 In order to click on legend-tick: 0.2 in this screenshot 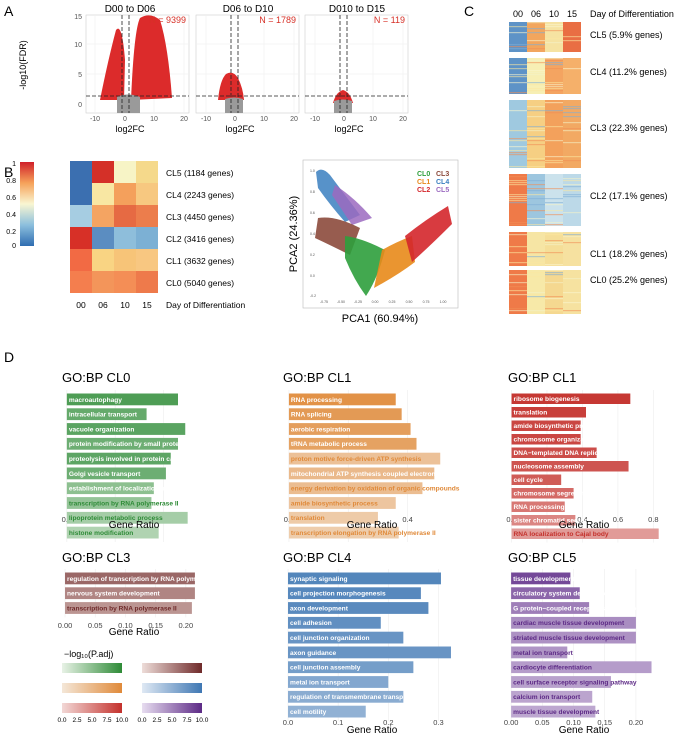, I will do `click(11, 232)`.